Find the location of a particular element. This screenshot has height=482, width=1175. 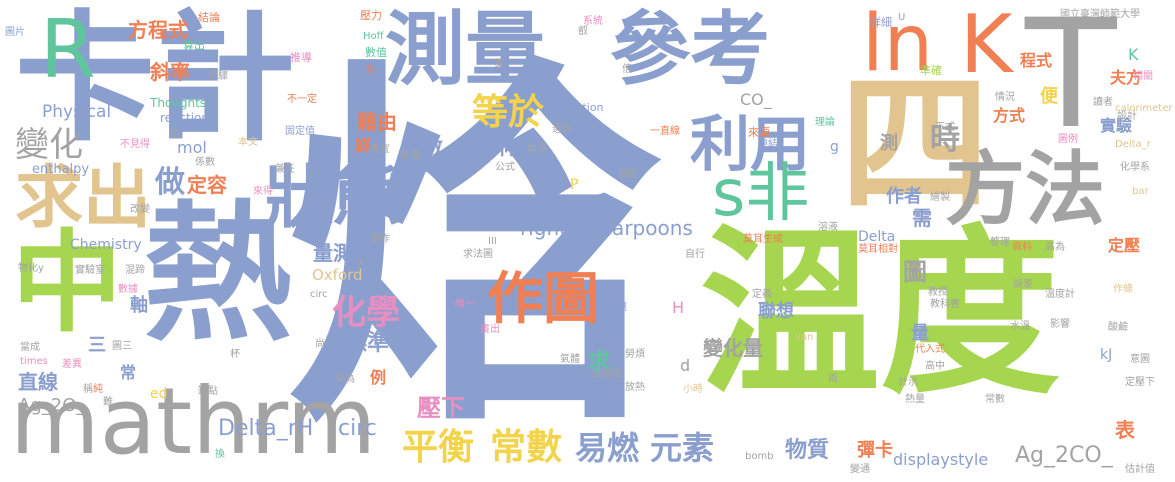

word-moerxiangdui: 莫耳相對 is located at coordinates (878, 249).